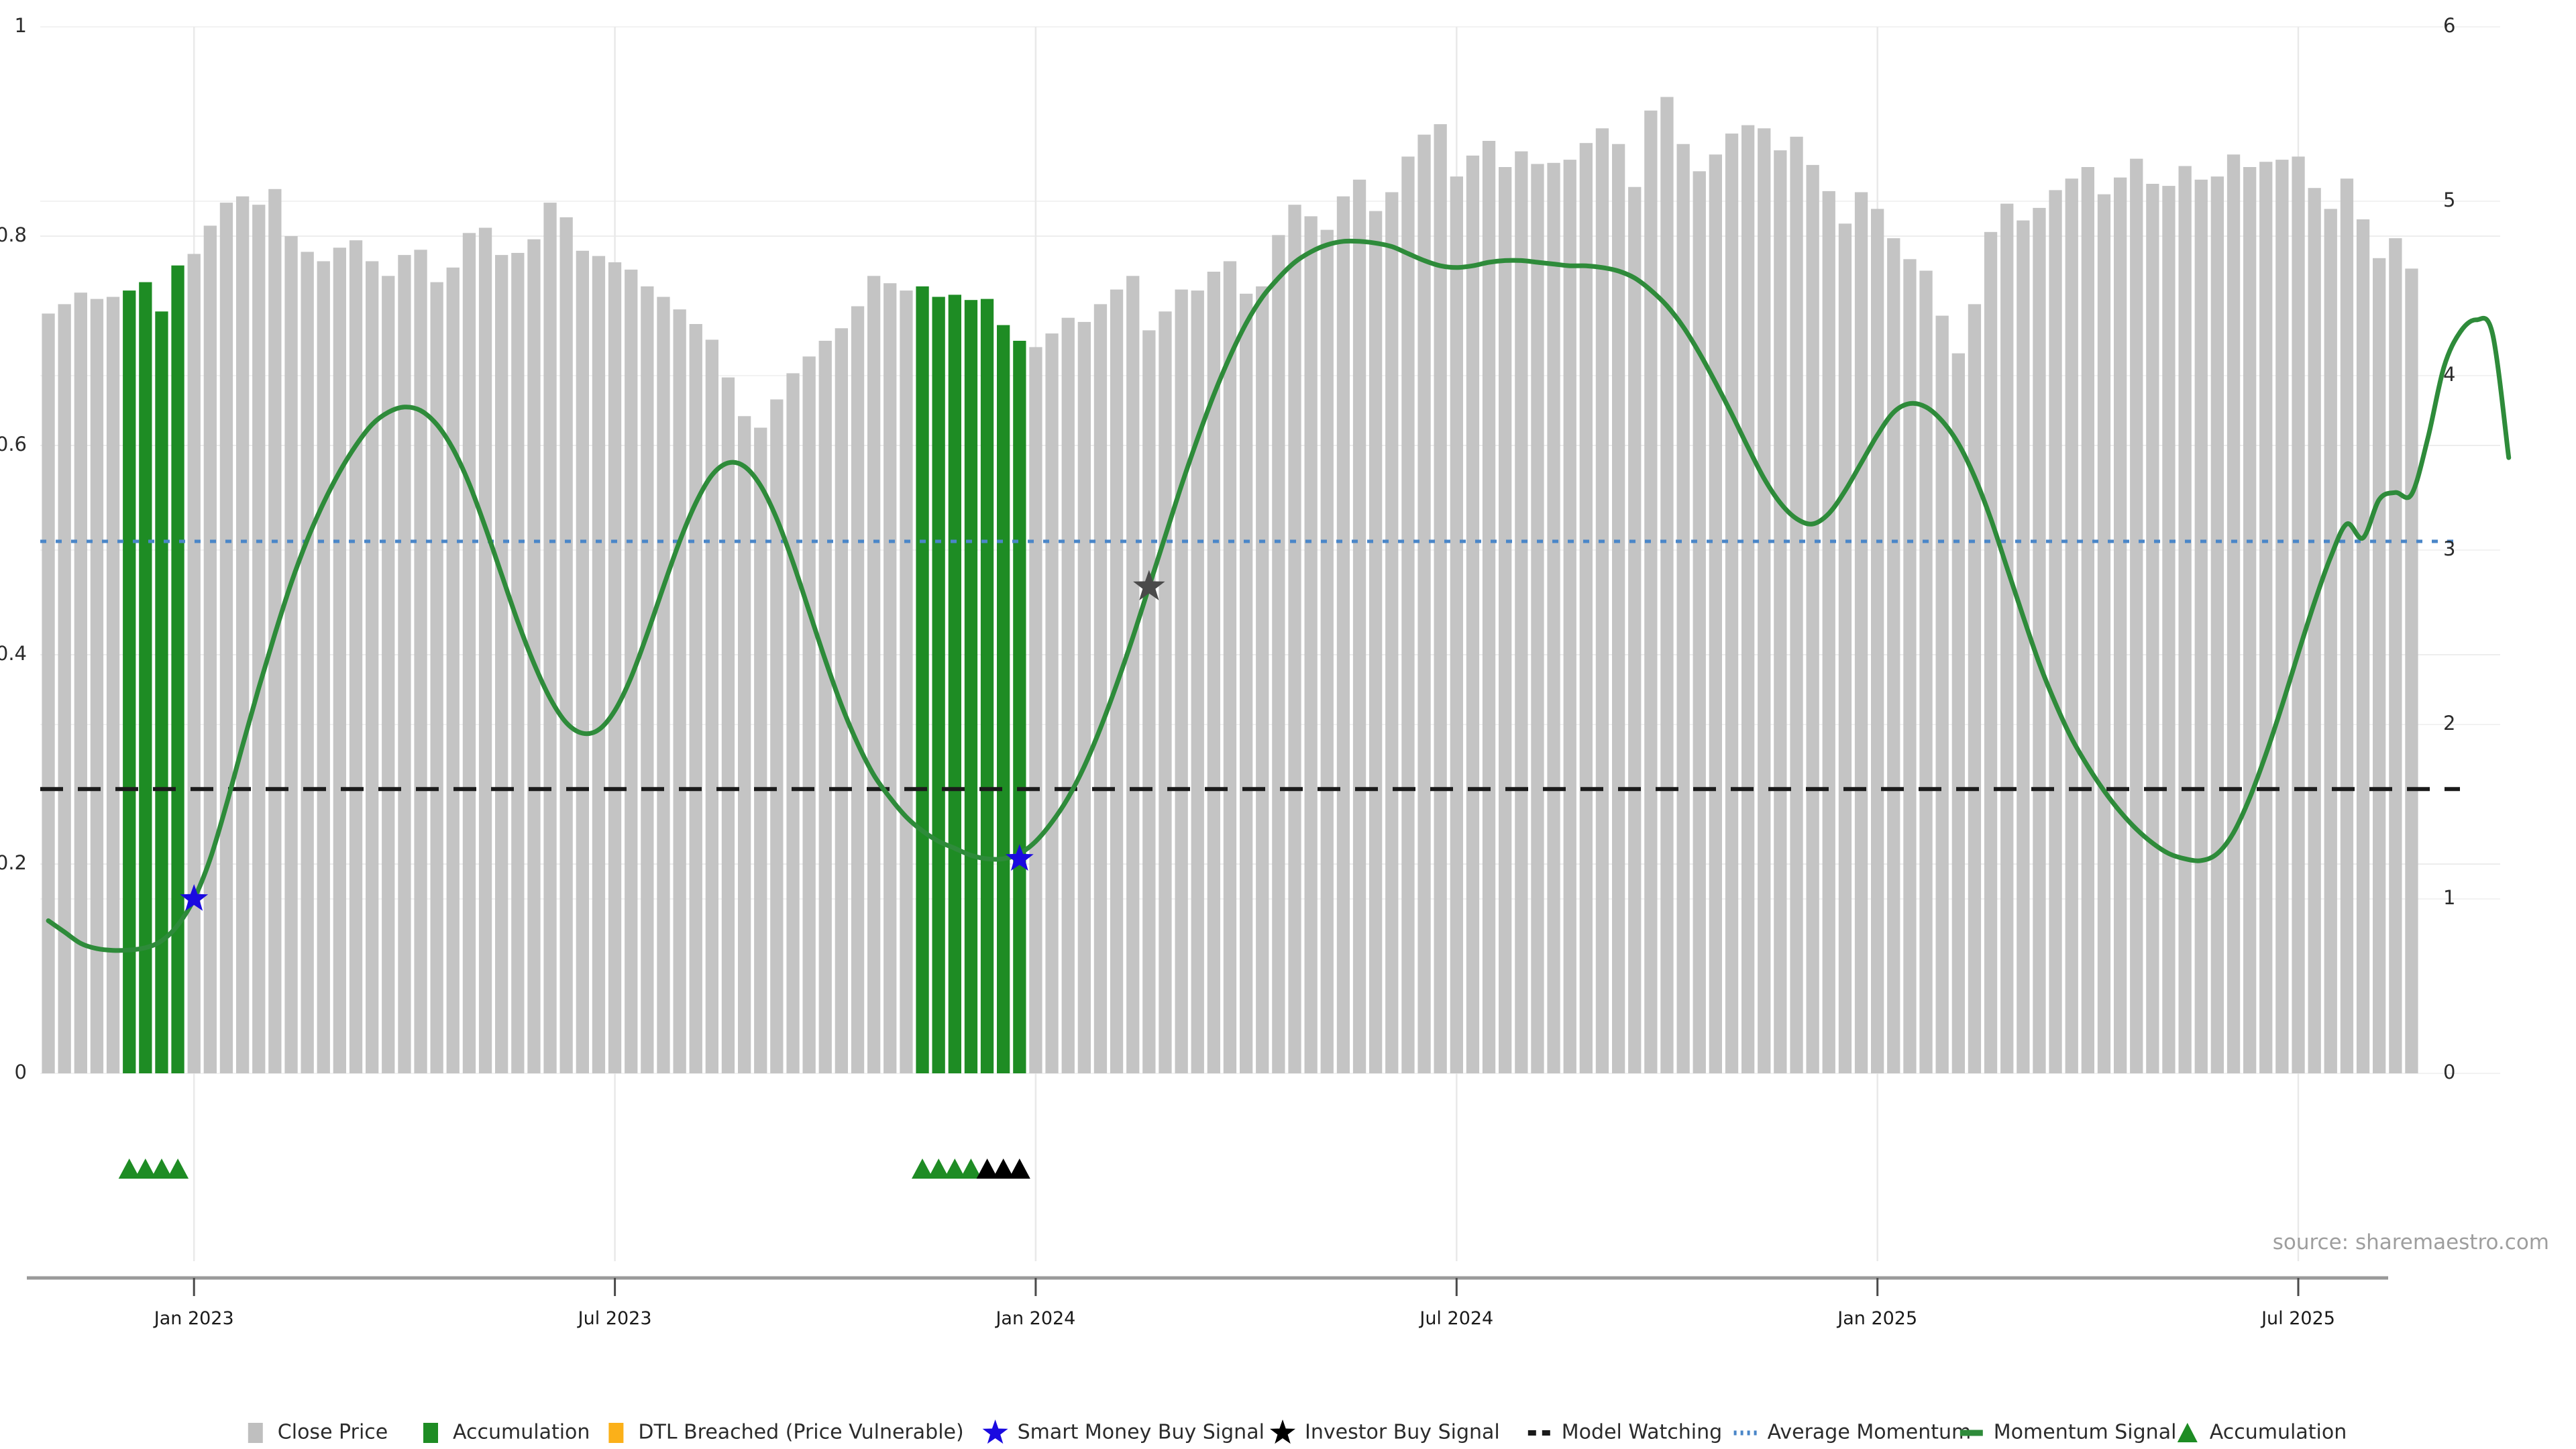 The width and height of the screenshot is (2576, 1449). What do you see at coordinates (1384, 1431) in the screenshot?
I see `legend-investor-buy-signal: Investor Buy Signal` at bounding box center [1384, 1431].